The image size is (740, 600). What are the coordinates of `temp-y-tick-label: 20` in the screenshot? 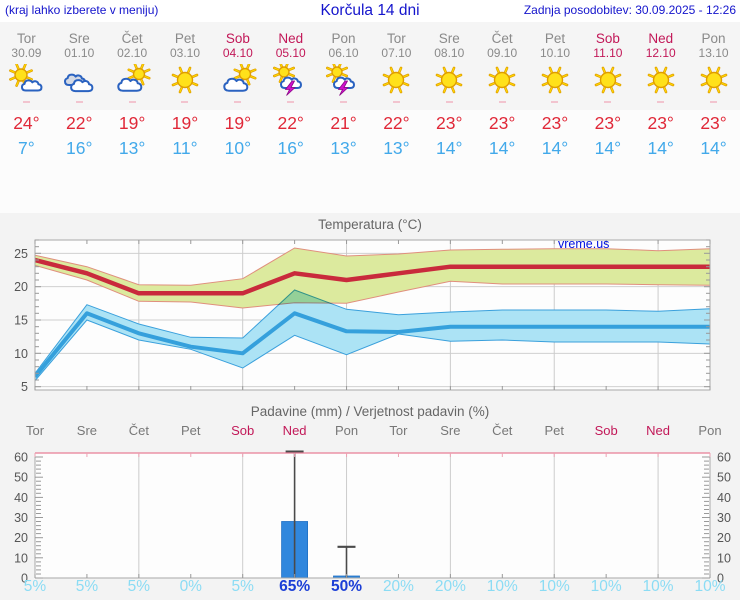 It's located at (21, 287).